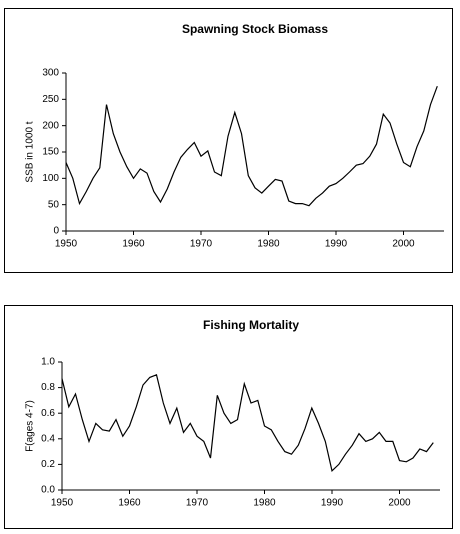  I want to click on y-tick-label: 100, so click(50, 178).